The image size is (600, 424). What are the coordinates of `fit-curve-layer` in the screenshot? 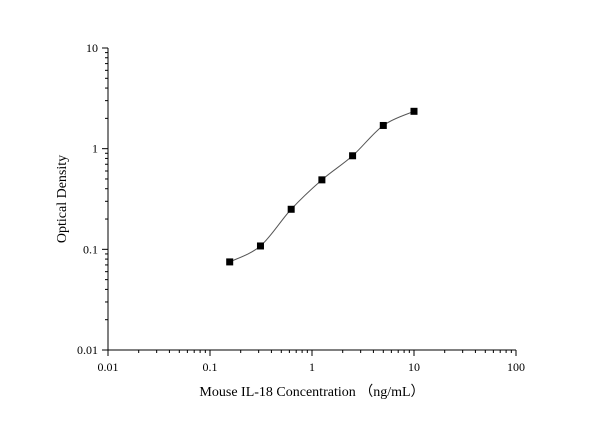 It's located at (322, 186).